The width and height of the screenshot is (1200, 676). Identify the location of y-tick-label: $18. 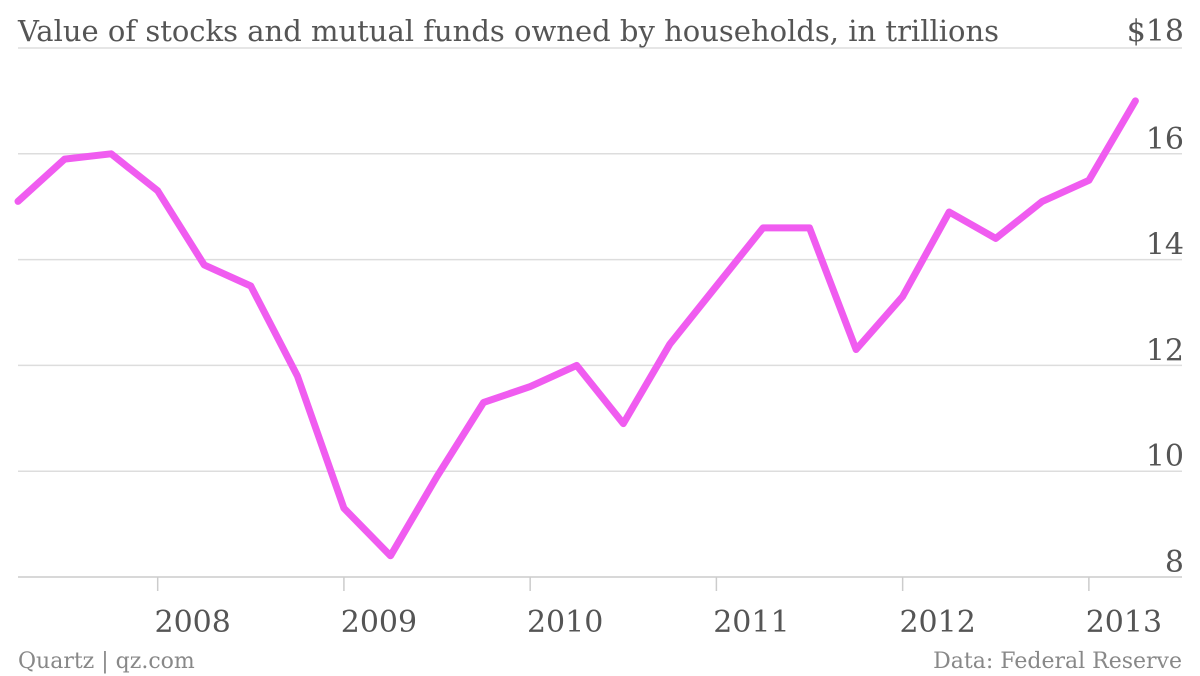
(1155, 31).